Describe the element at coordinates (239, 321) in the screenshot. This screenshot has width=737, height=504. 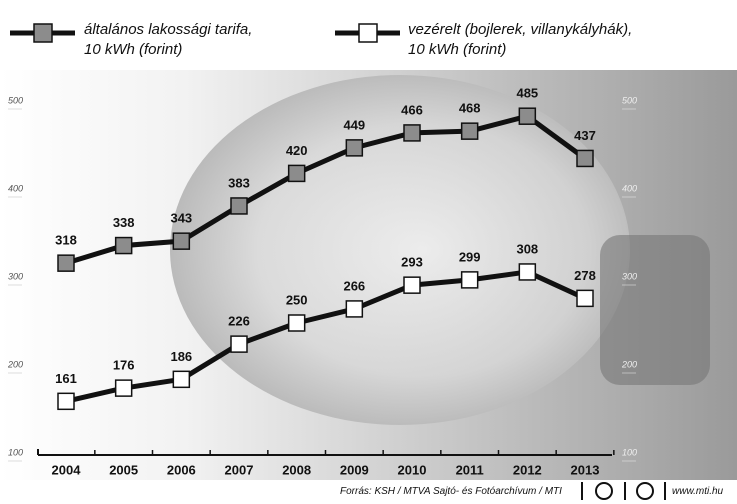
I see `data-label: 226` at that location.